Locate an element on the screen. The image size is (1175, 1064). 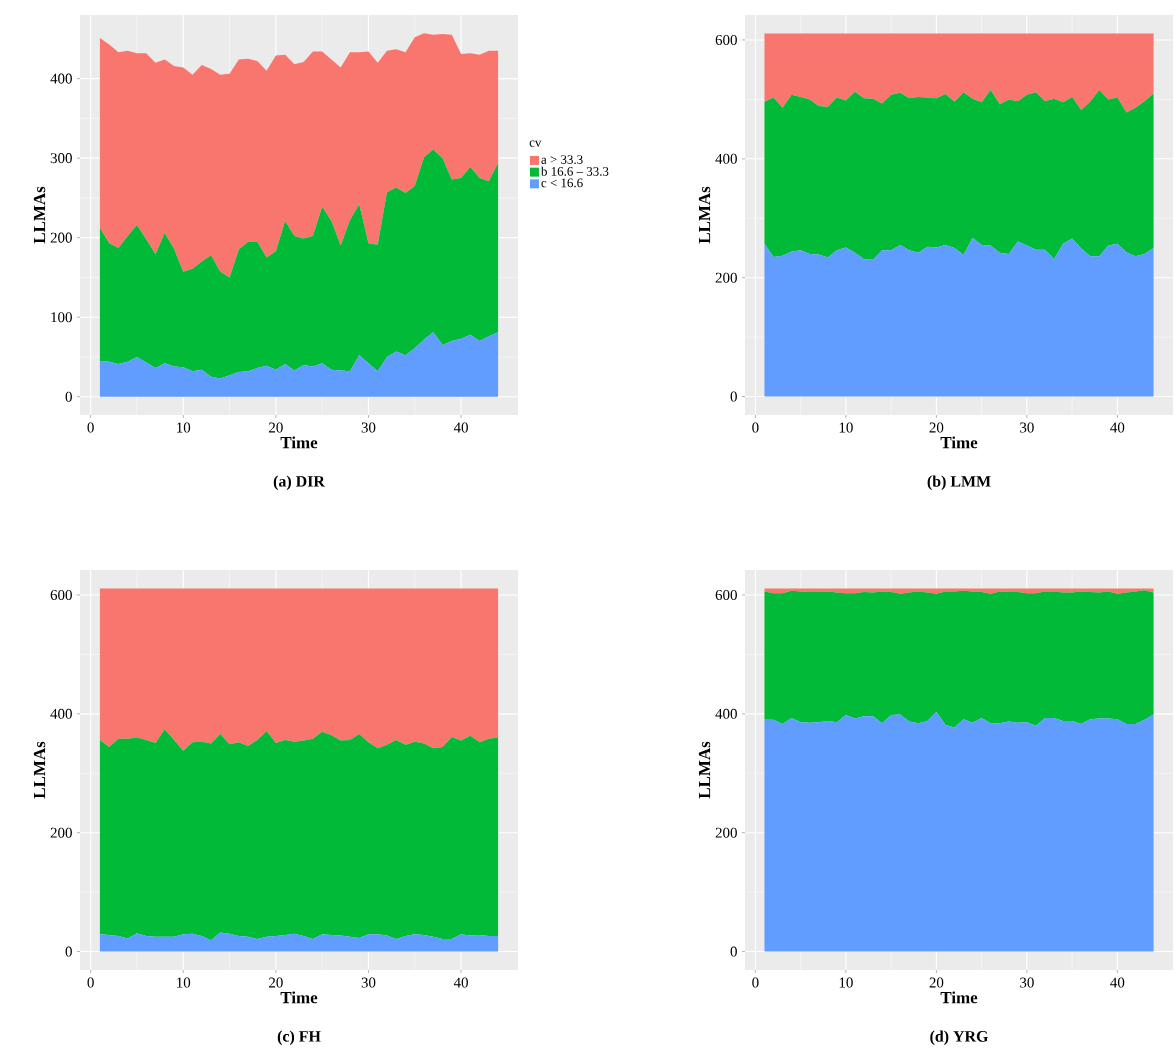
y-tick-label: 300 is located at coordinates (61, 158).